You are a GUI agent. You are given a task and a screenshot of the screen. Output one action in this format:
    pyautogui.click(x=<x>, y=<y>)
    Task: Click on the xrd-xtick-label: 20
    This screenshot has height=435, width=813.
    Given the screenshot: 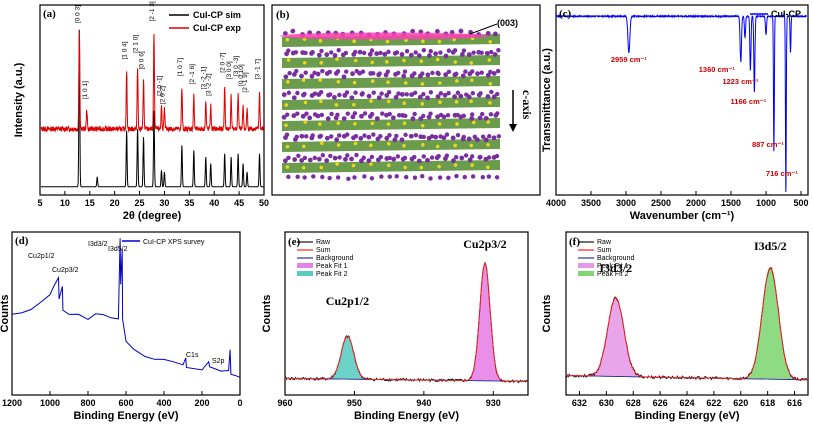 What is the action you would take?
    pyautogui.click(x=115, y=203)
    